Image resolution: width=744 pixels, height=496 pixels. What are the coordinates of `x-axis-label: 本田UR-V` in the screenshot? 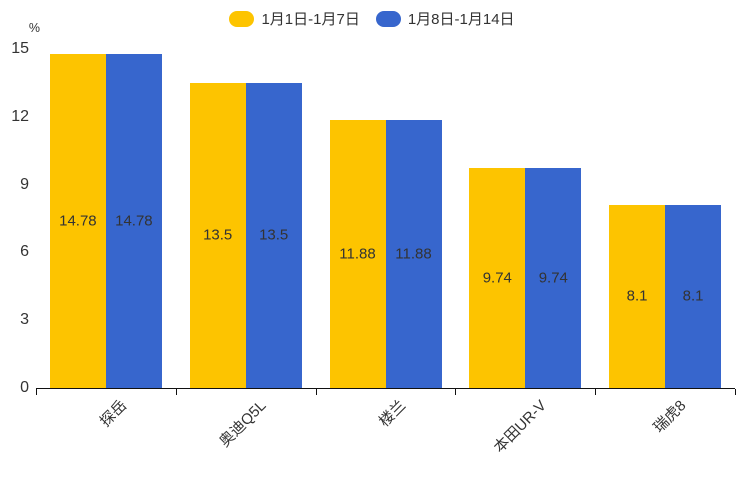 It's located at (520, 427).